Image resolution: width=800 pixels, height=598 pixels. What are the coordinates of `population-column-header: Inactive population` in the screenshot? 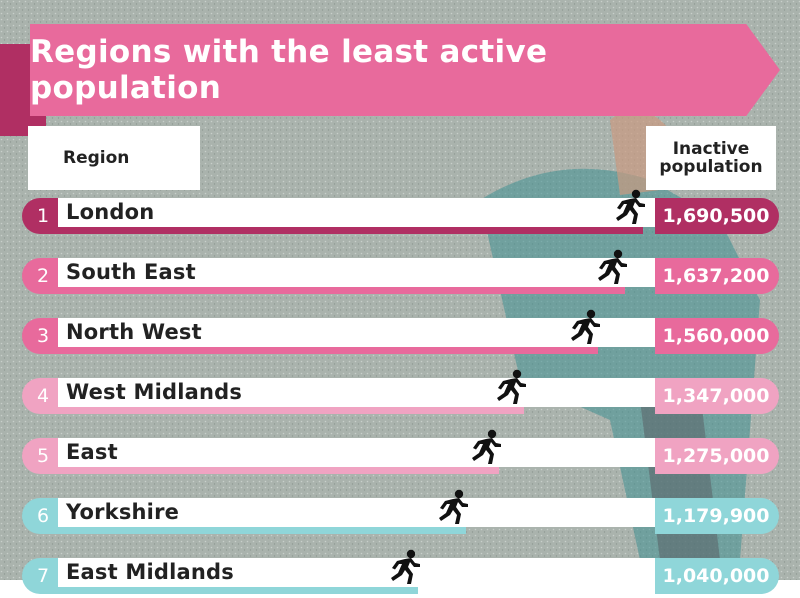 It's located at (711, 158).